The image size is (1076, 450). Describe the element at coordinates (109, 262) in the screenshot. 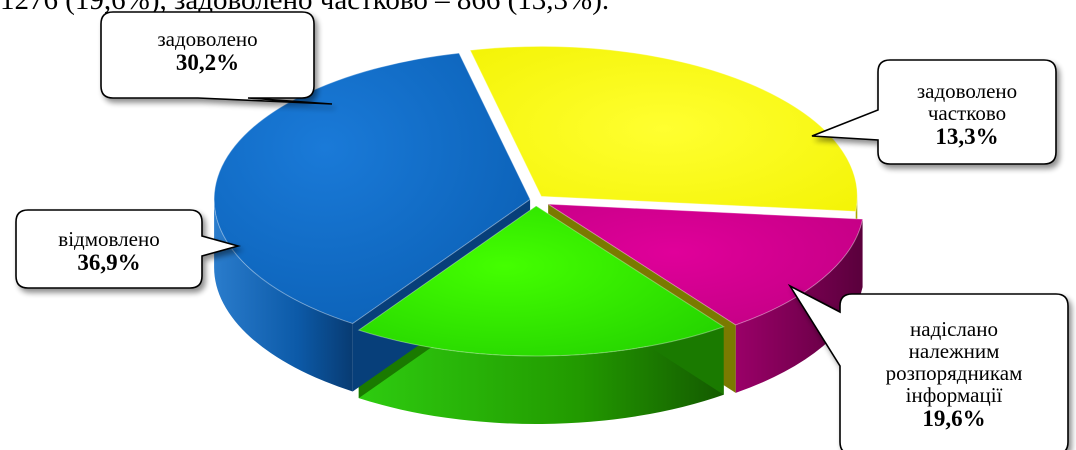

I see `slice-percent: 36,9%` at that location.